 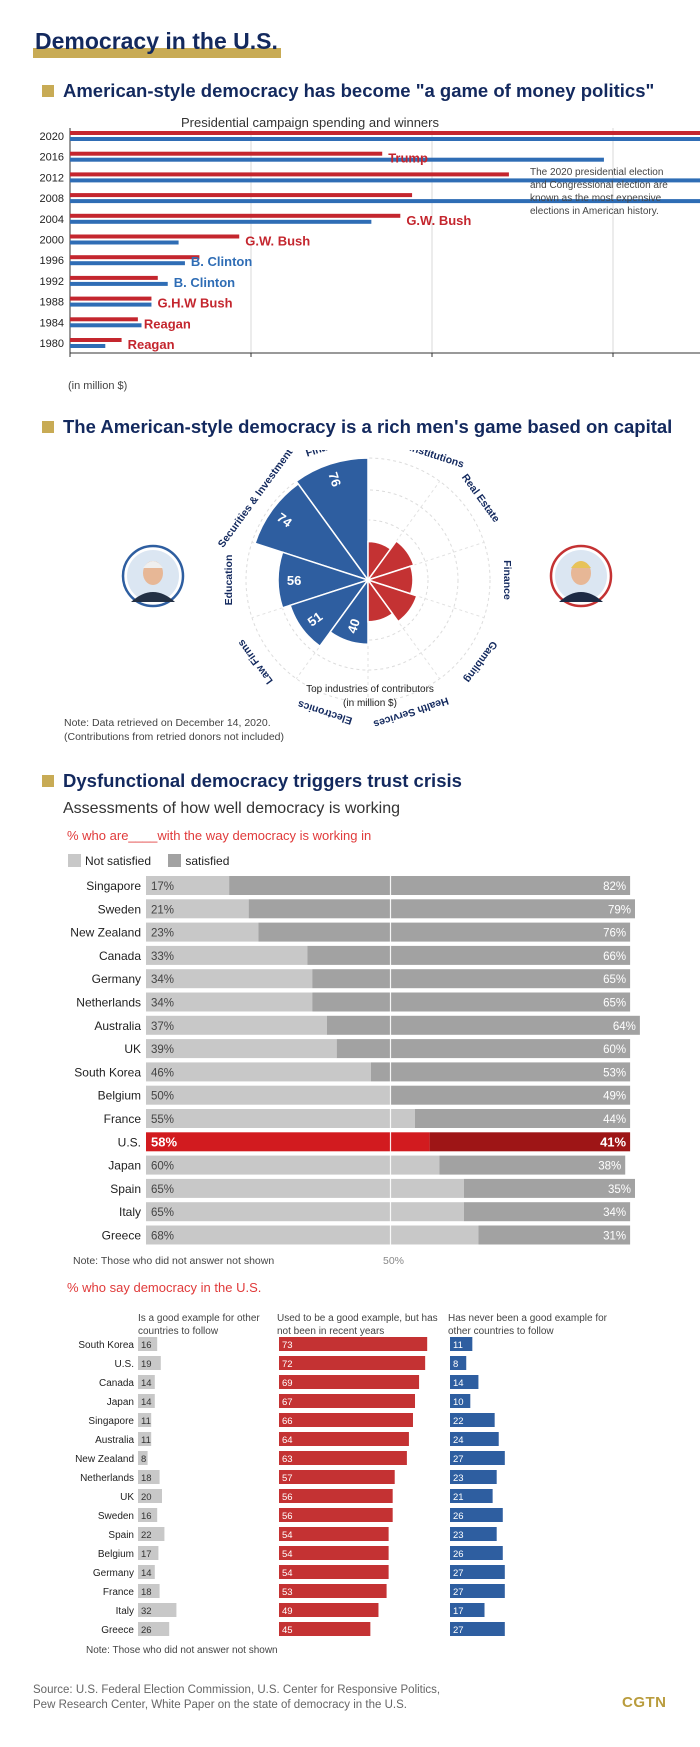 I want to click on year-label: 2004, so click(x=52, y=220).